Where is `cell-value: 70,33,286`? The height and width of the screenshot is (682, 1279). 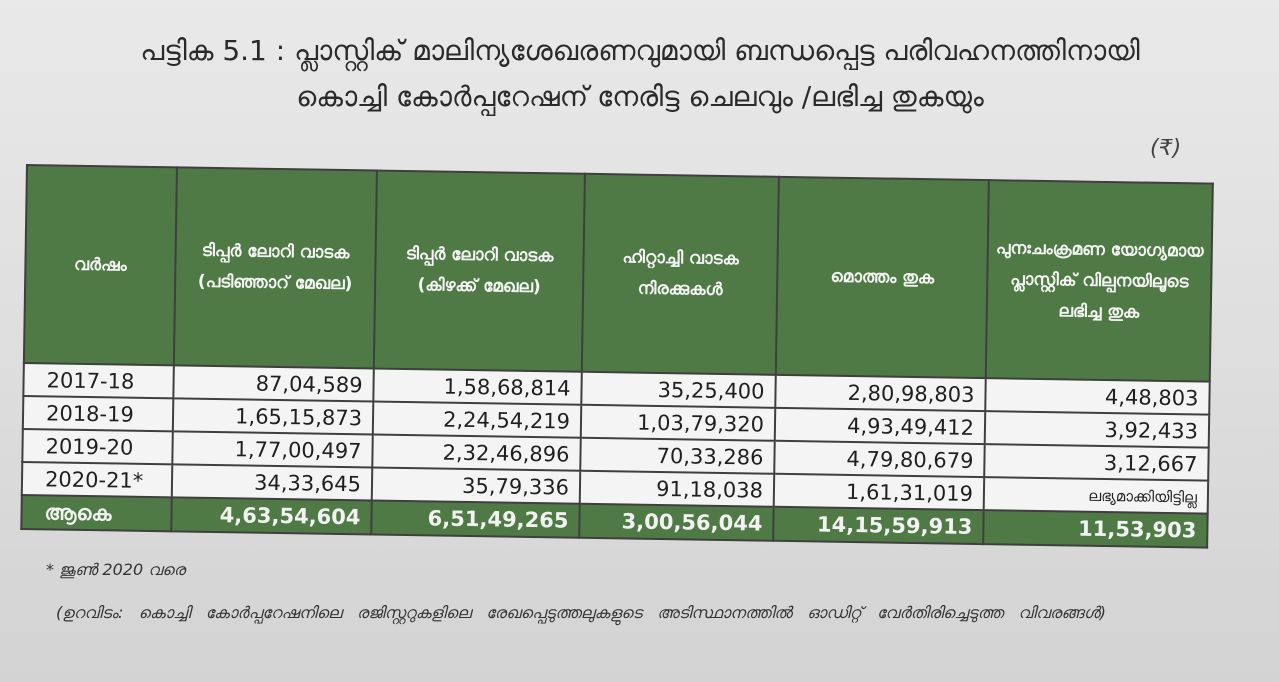
cell-value: 70,33,286 is located at coordinates (677, 455).